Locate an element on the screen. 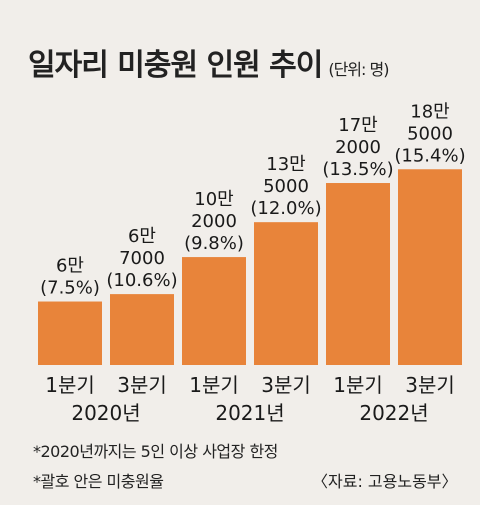 The width and height of the screenshot is (480, 505). value-label-4-1: 13만 is located at coordinates (285, 164).